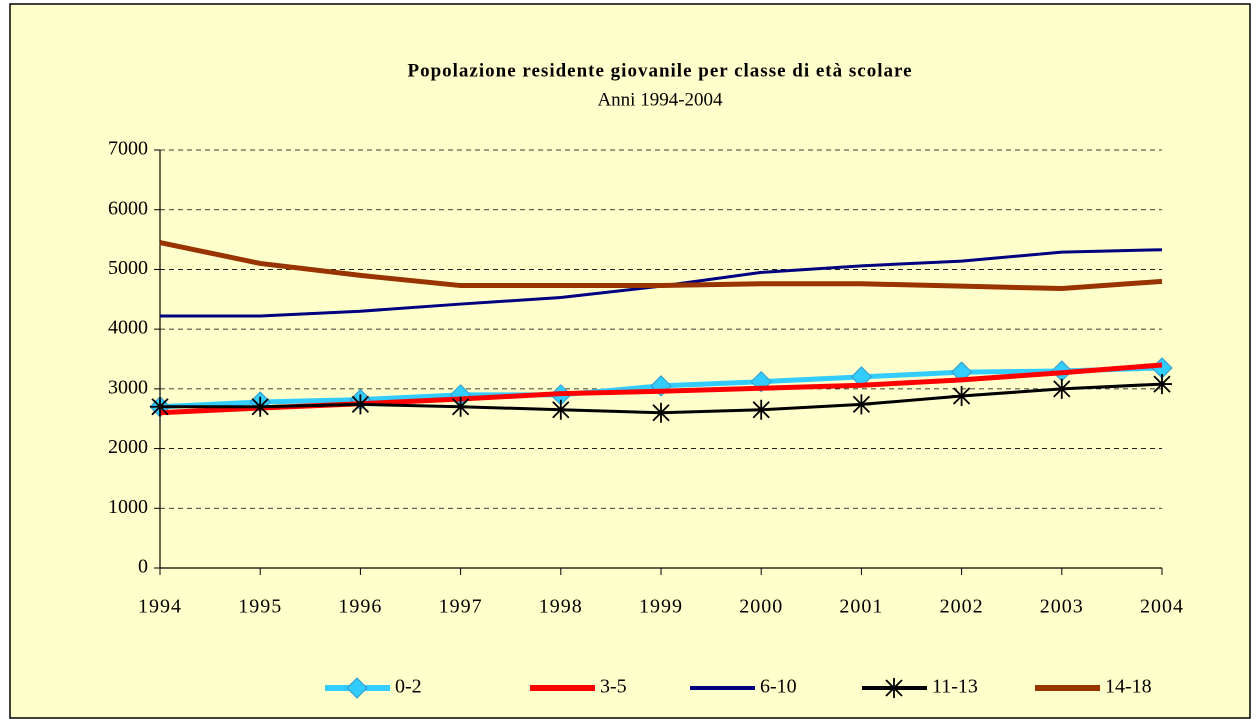 This screenshot has height=719, width=1260. I want to click on y-tick-label: 3000, so click(128, 387).